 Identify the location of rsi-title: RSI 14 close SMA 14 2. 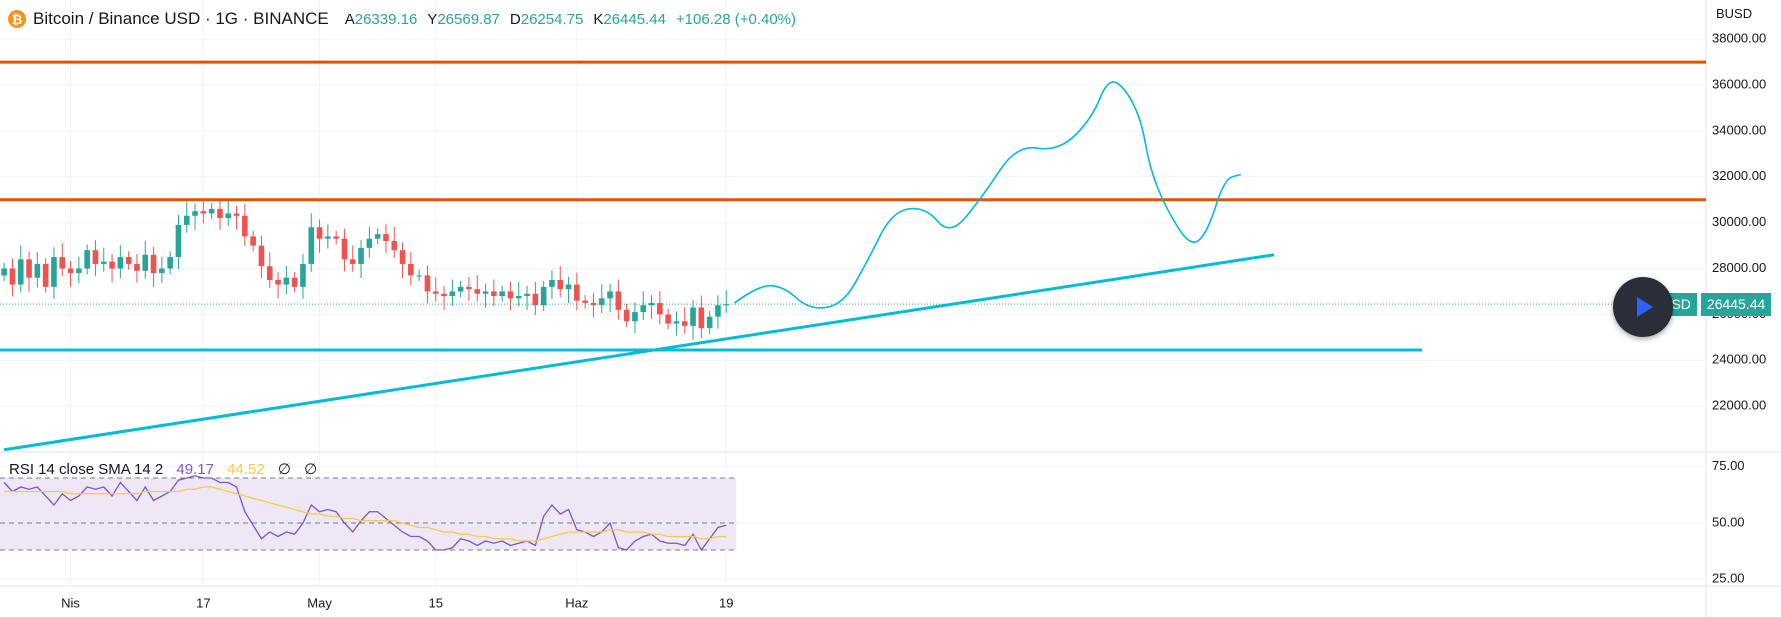
(86, 469).